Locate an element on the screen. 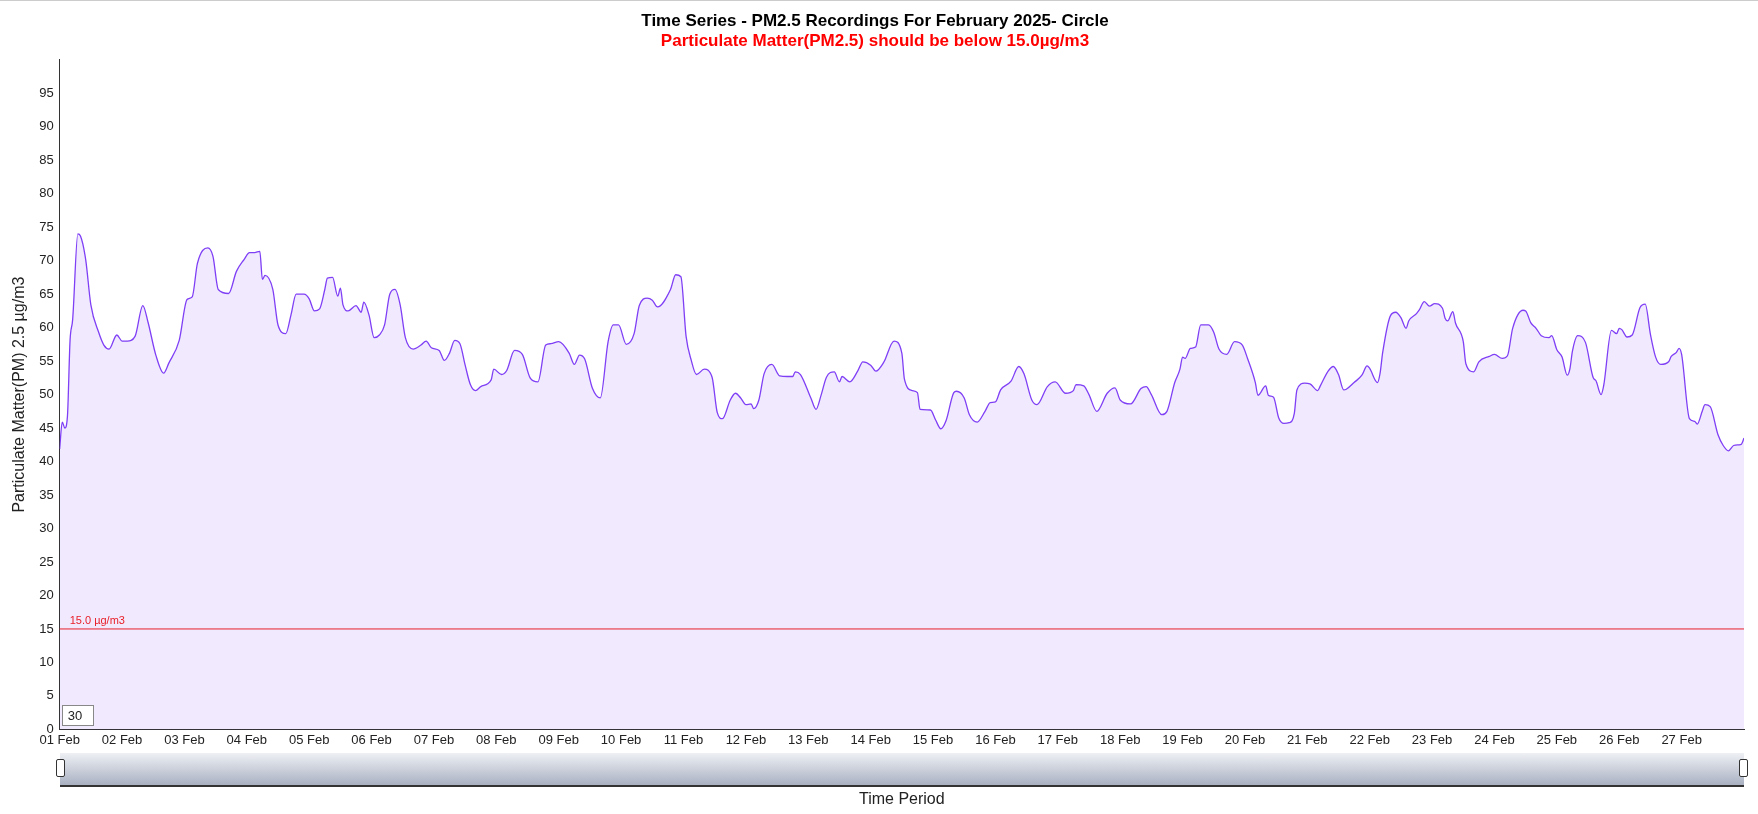 The image size is (1758, 814). y-tick-label: 0 is located at coordinates (50, 728).